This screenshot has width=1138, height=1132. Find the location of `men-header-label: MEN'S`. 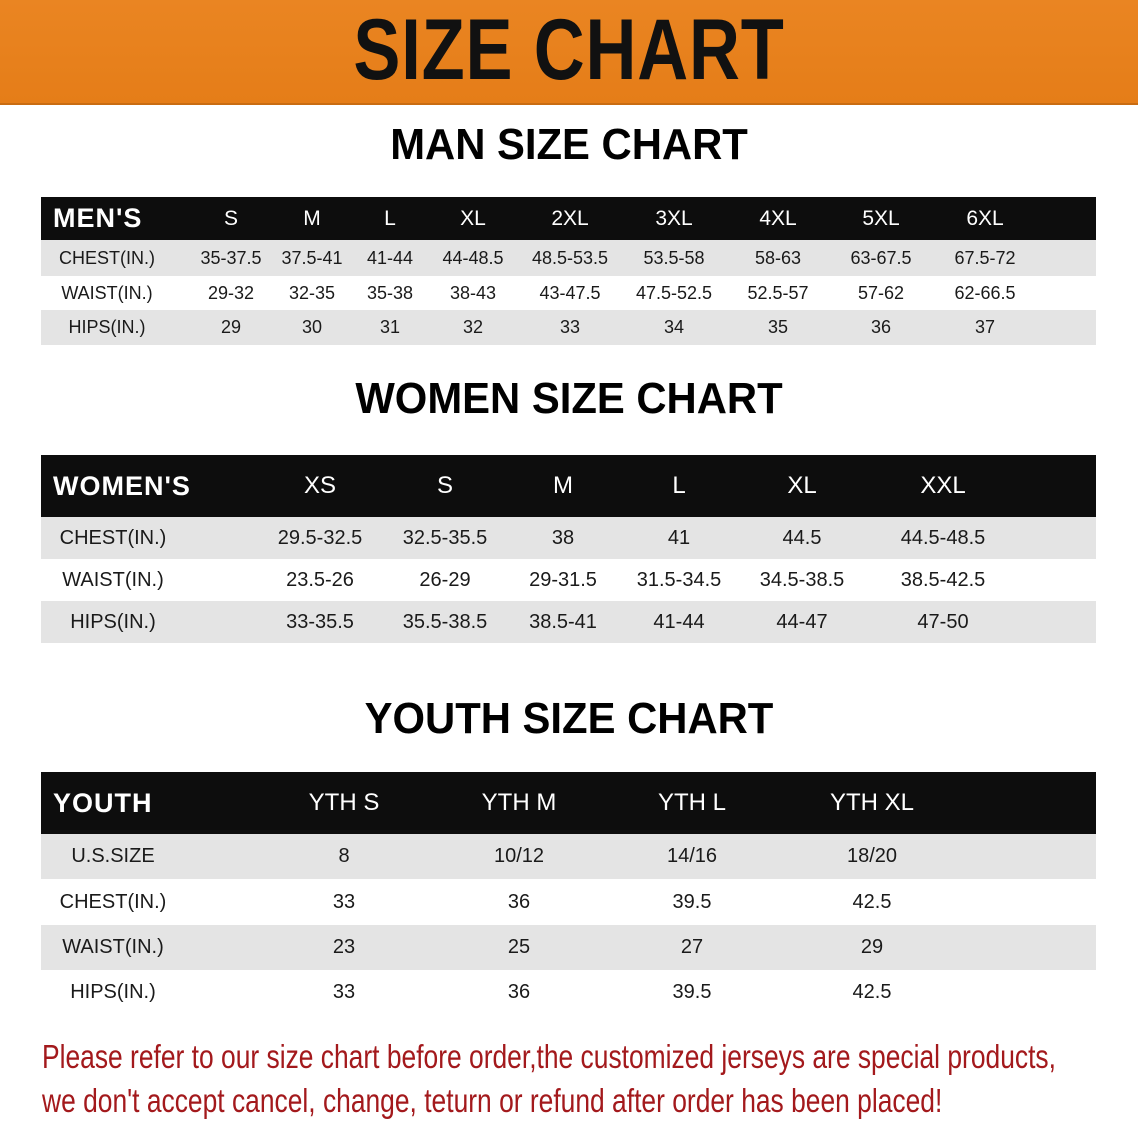

men-header-label: MEN'S is located at coordinates (98, 218).